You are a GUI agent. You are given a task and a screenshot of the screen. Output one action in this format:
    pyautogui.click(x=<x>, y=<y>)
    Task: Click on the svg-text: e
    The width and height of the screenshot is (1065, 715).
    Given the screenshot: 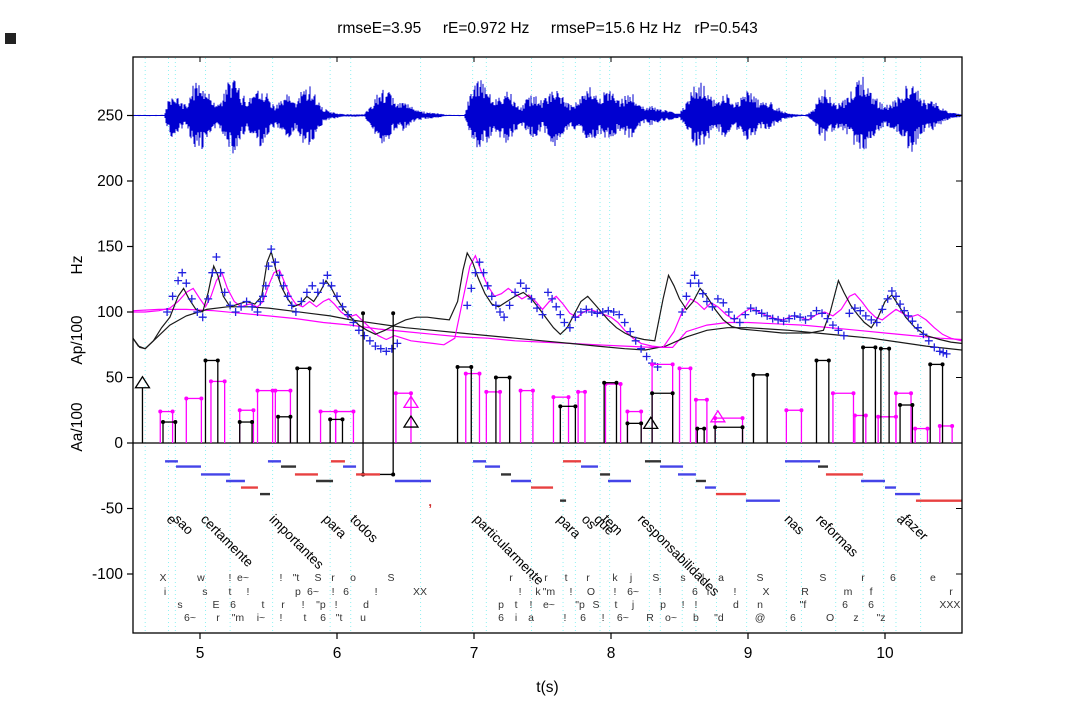 What is the action you would take?
    pyautogui.click(x=933, y=578)
    